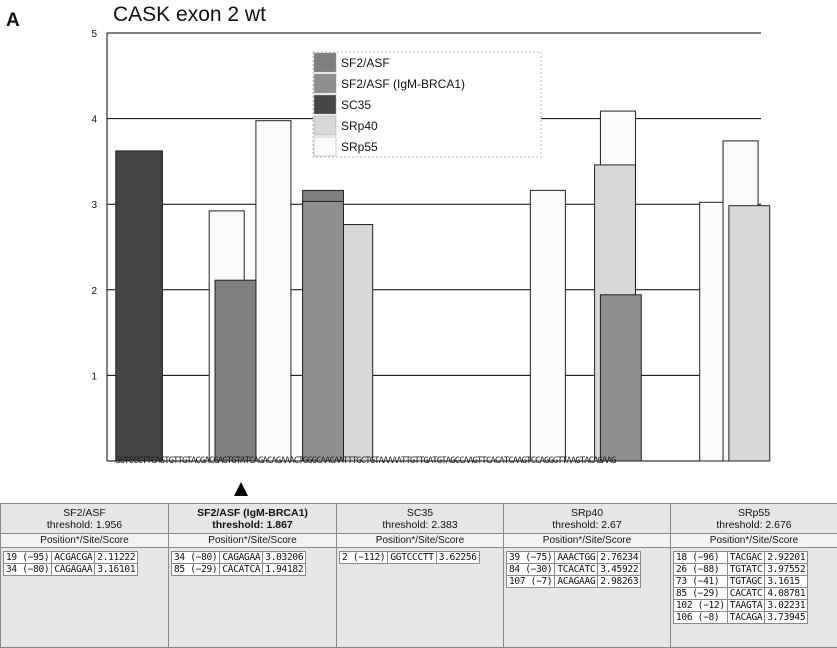 The image size is (837, 648). I want to click on hit-site: ACAGAAG, so click(576, 582).